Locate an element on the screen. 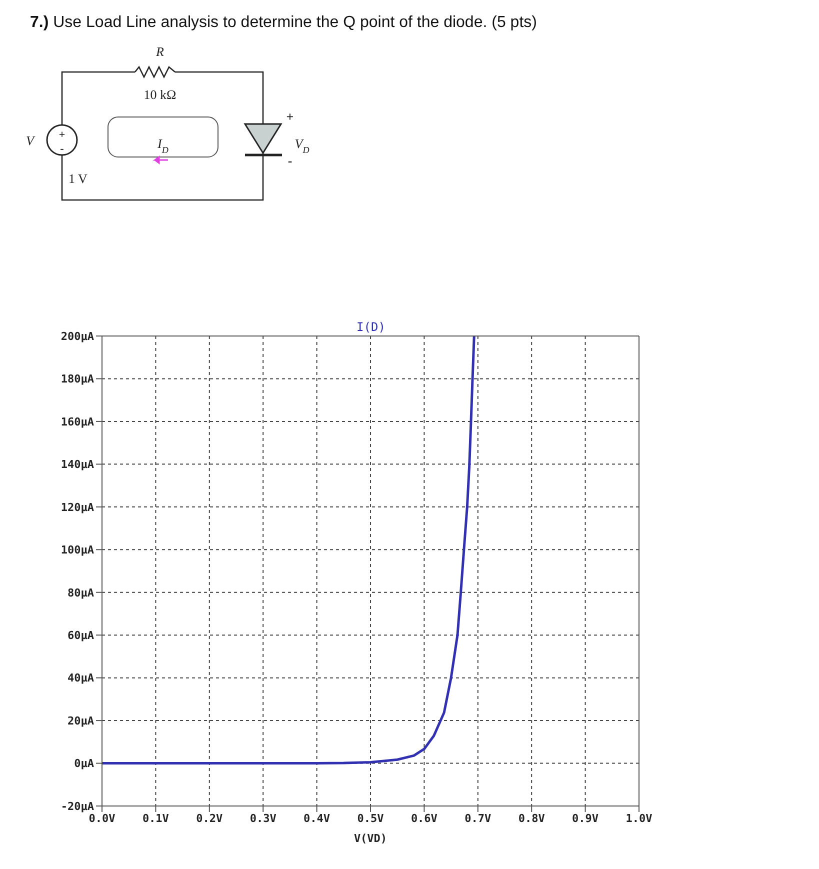 This screenshot has width=819, height=869. y-tick-label: 60µA is located at coordinates (81, 635).